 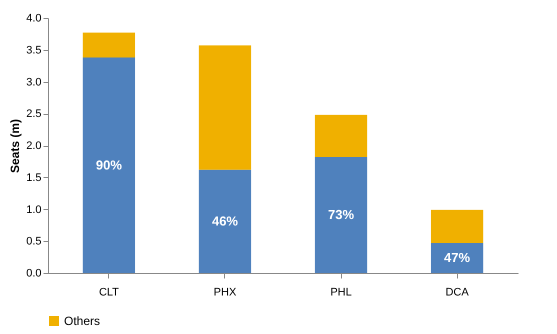 I want to click on annotation: 46%, so click(x=225, y=220).